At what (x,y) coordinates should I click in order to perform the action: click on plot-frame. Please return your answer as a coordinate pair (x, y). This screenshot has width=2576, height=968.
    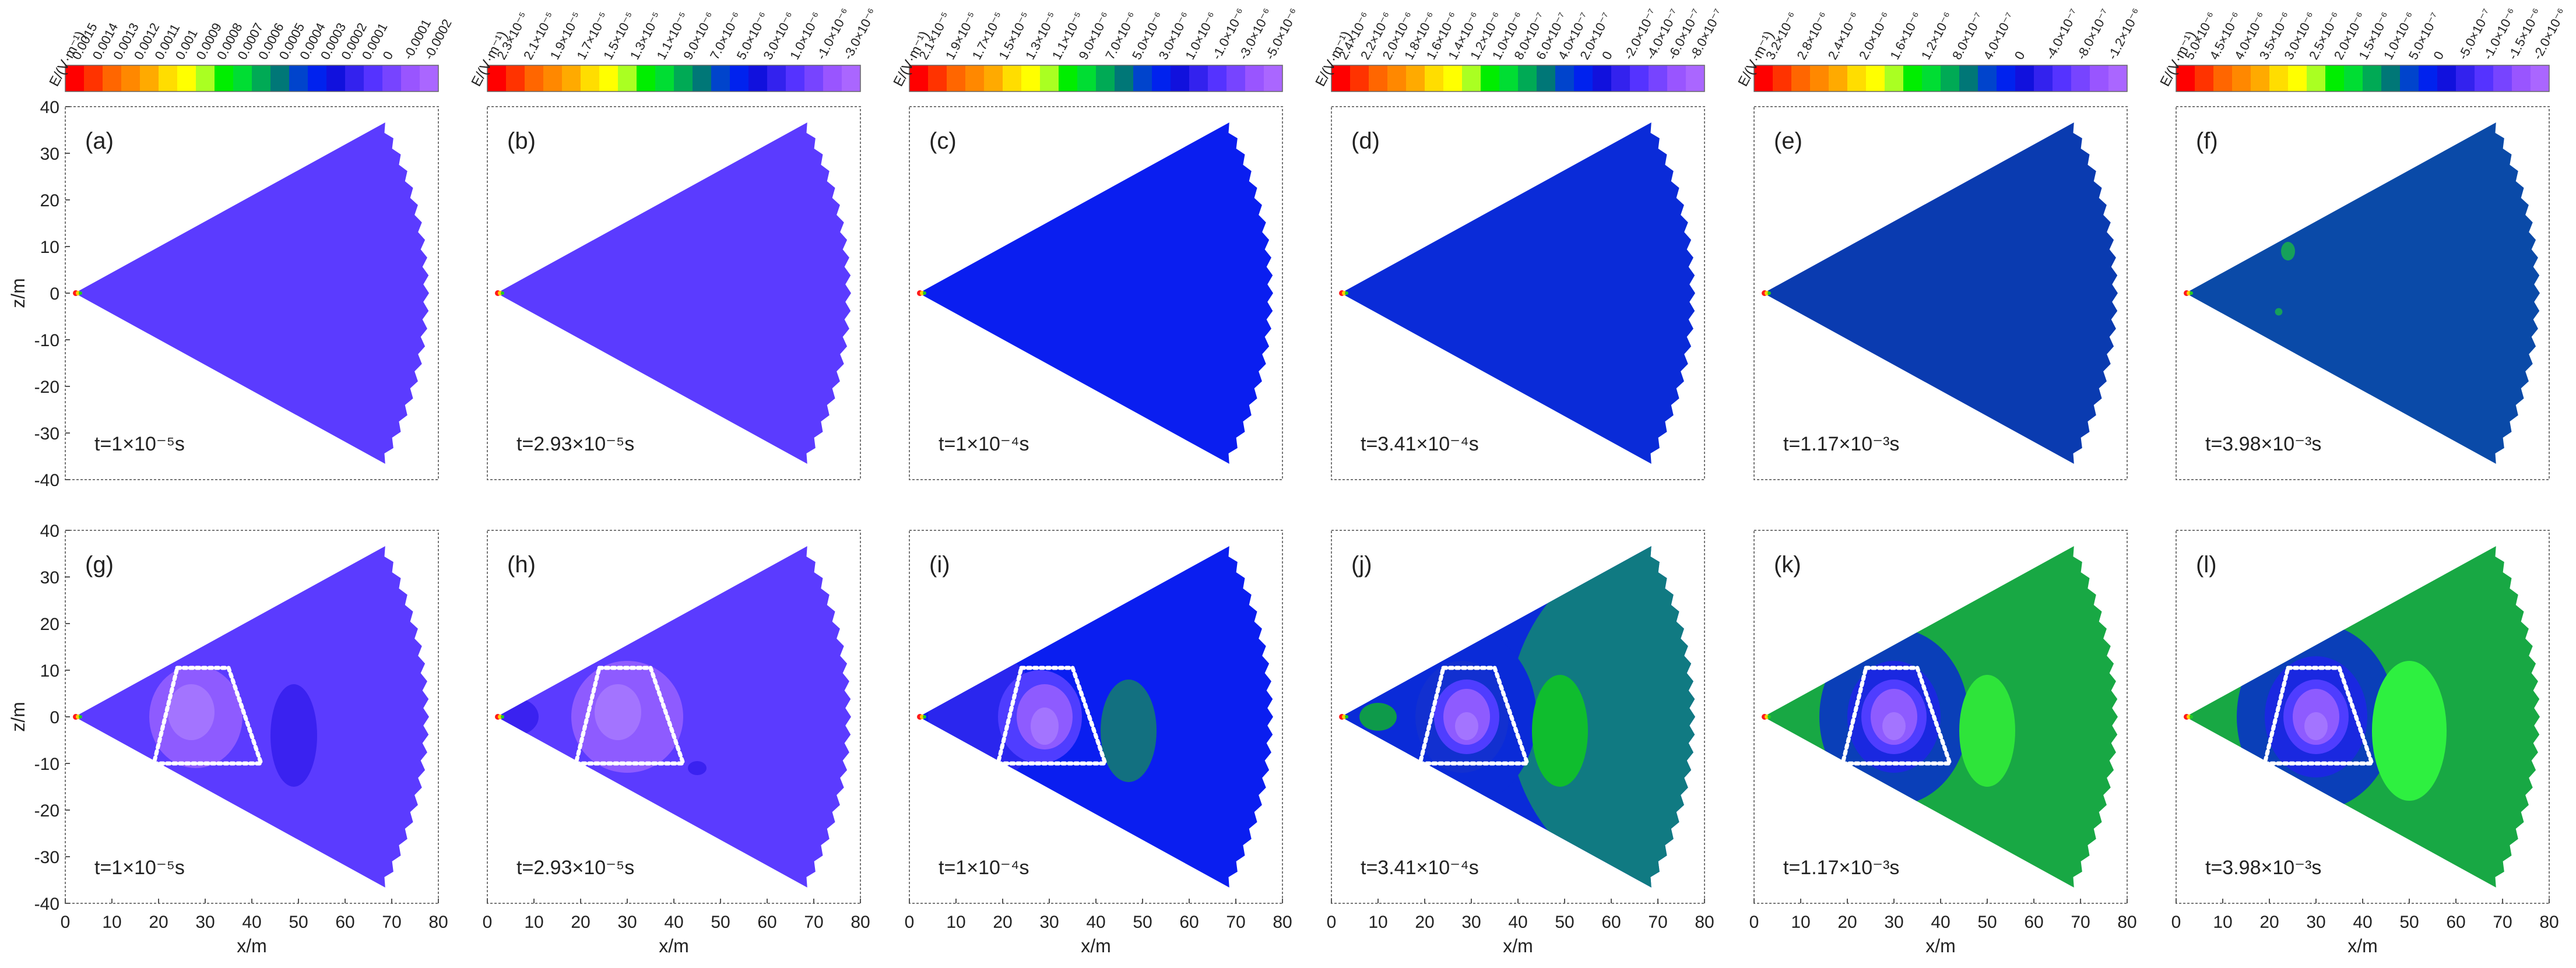
    Looking at the image, I should click on (2363, 293).